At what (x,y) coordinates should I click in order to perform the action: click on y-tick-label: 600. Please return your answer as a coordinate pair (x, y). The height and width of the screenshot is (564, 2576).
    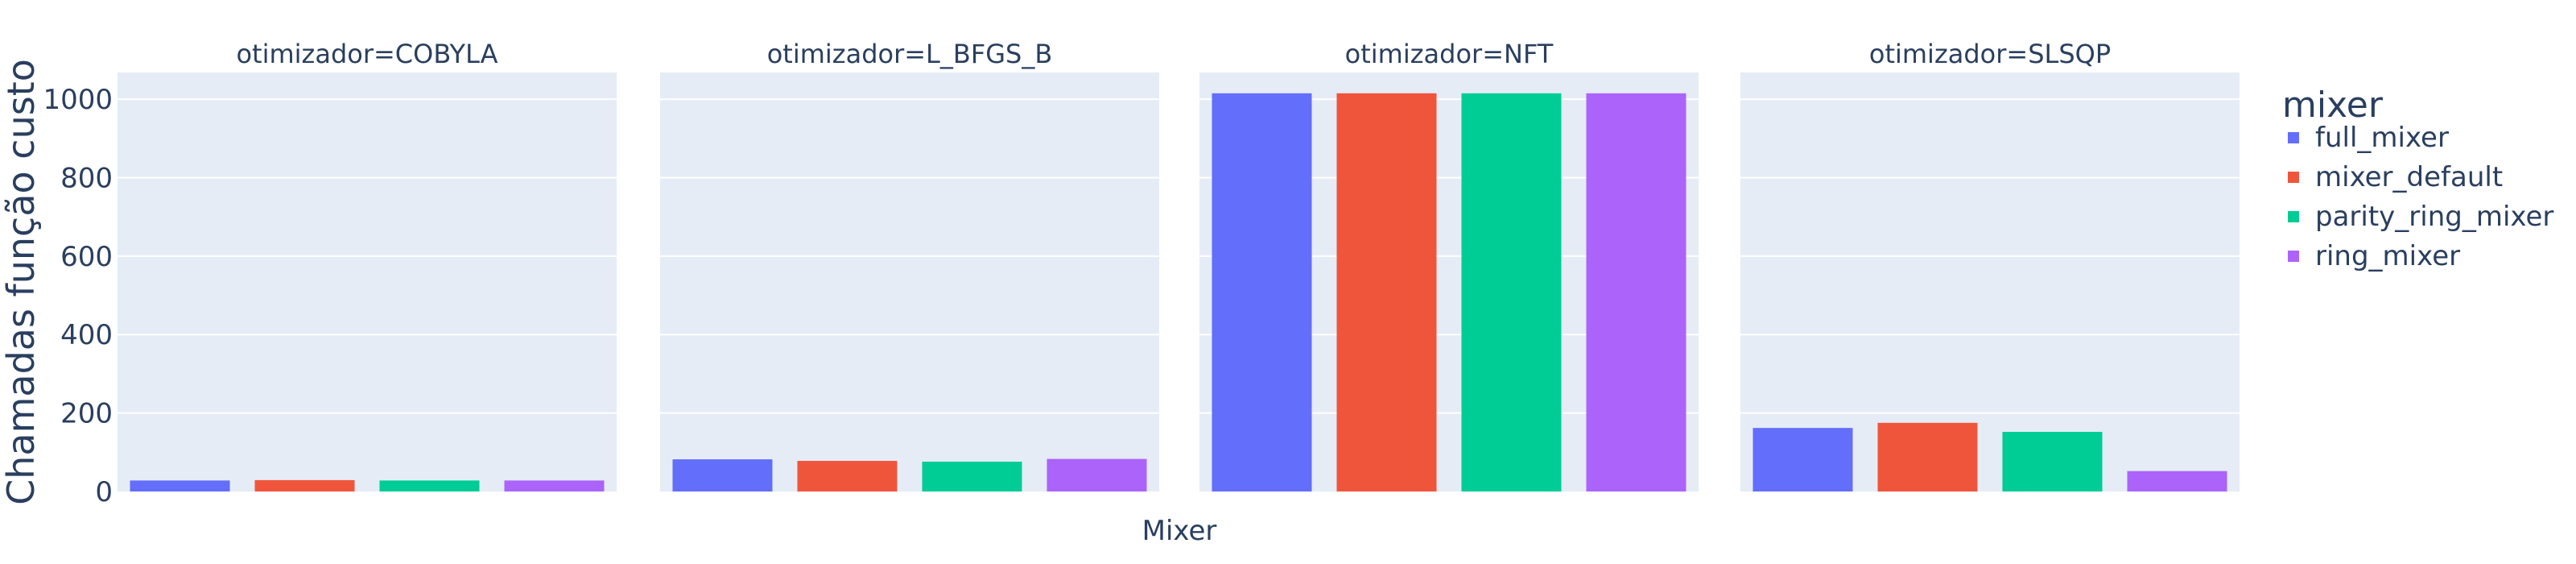
    Looking at the image, I should click on (86, 257).